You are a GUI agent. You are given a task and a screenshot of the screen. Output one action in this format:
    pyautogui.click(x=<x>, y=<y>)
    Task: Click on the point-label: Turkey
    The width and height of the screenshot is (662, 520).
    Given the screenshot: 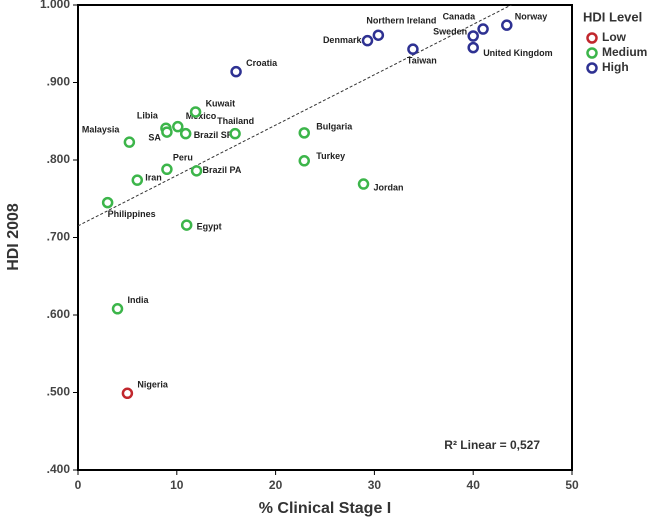 What is the action you would take?
    pyautogui.click(x=330, y=156)
    